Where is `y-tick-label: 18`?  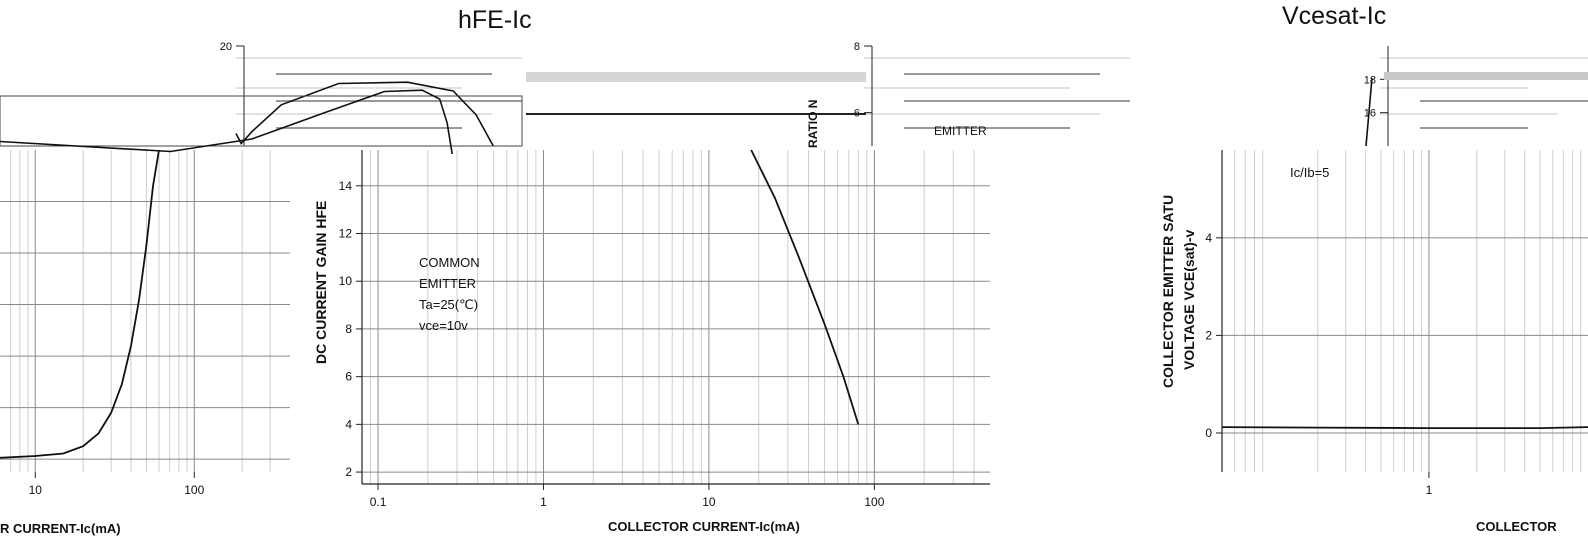
y-tick-label: 18 is located at coordinates (1370, 80).